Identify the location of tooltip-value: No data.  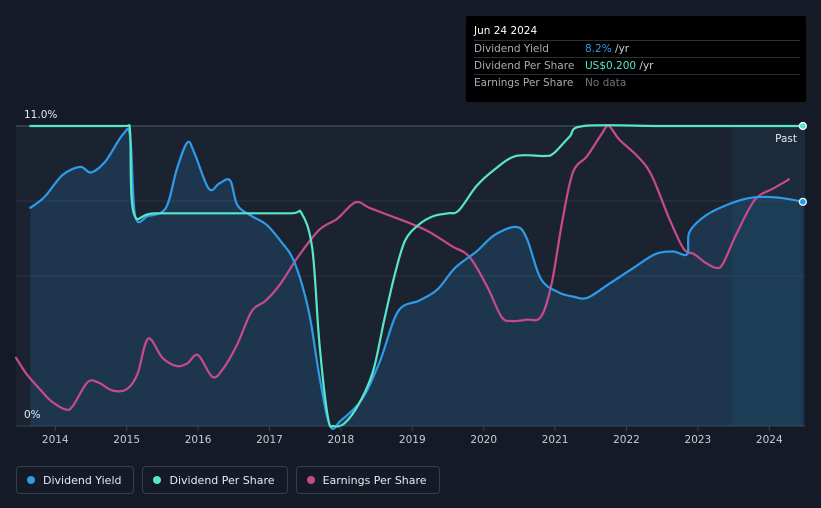
(605, 83).